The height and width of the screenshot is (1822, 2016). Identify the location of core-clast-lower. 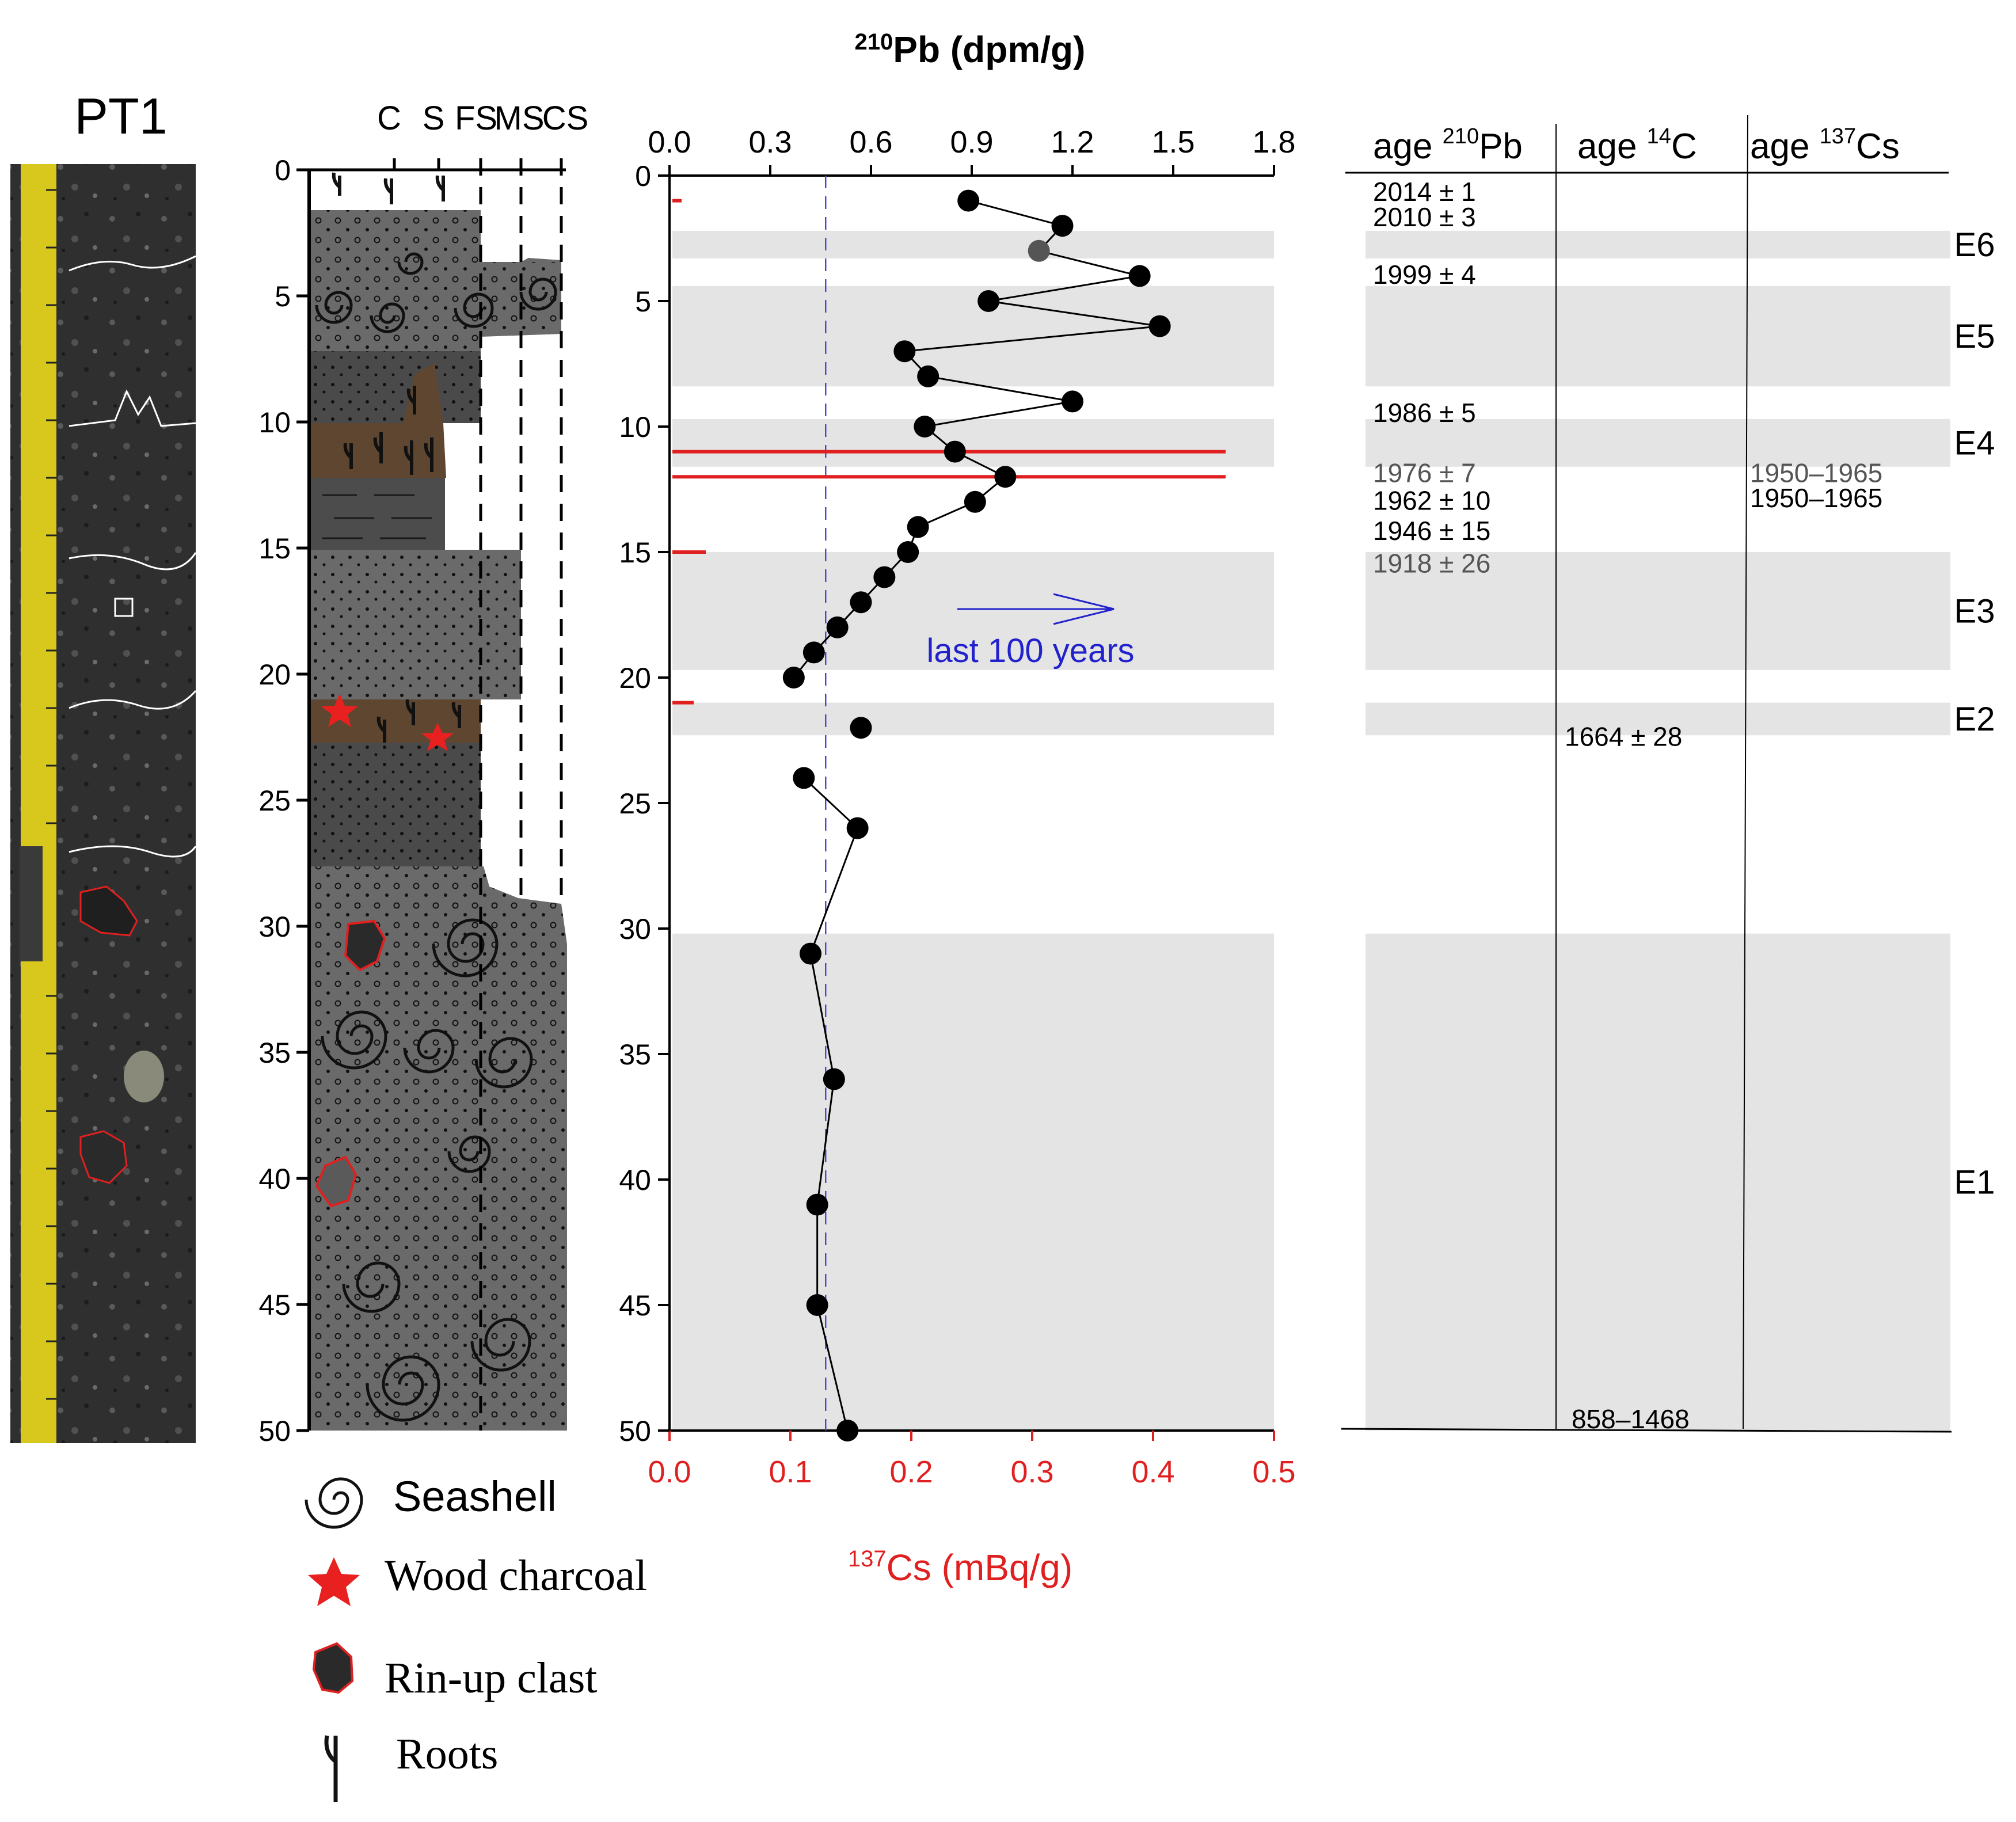
(104, 1157).